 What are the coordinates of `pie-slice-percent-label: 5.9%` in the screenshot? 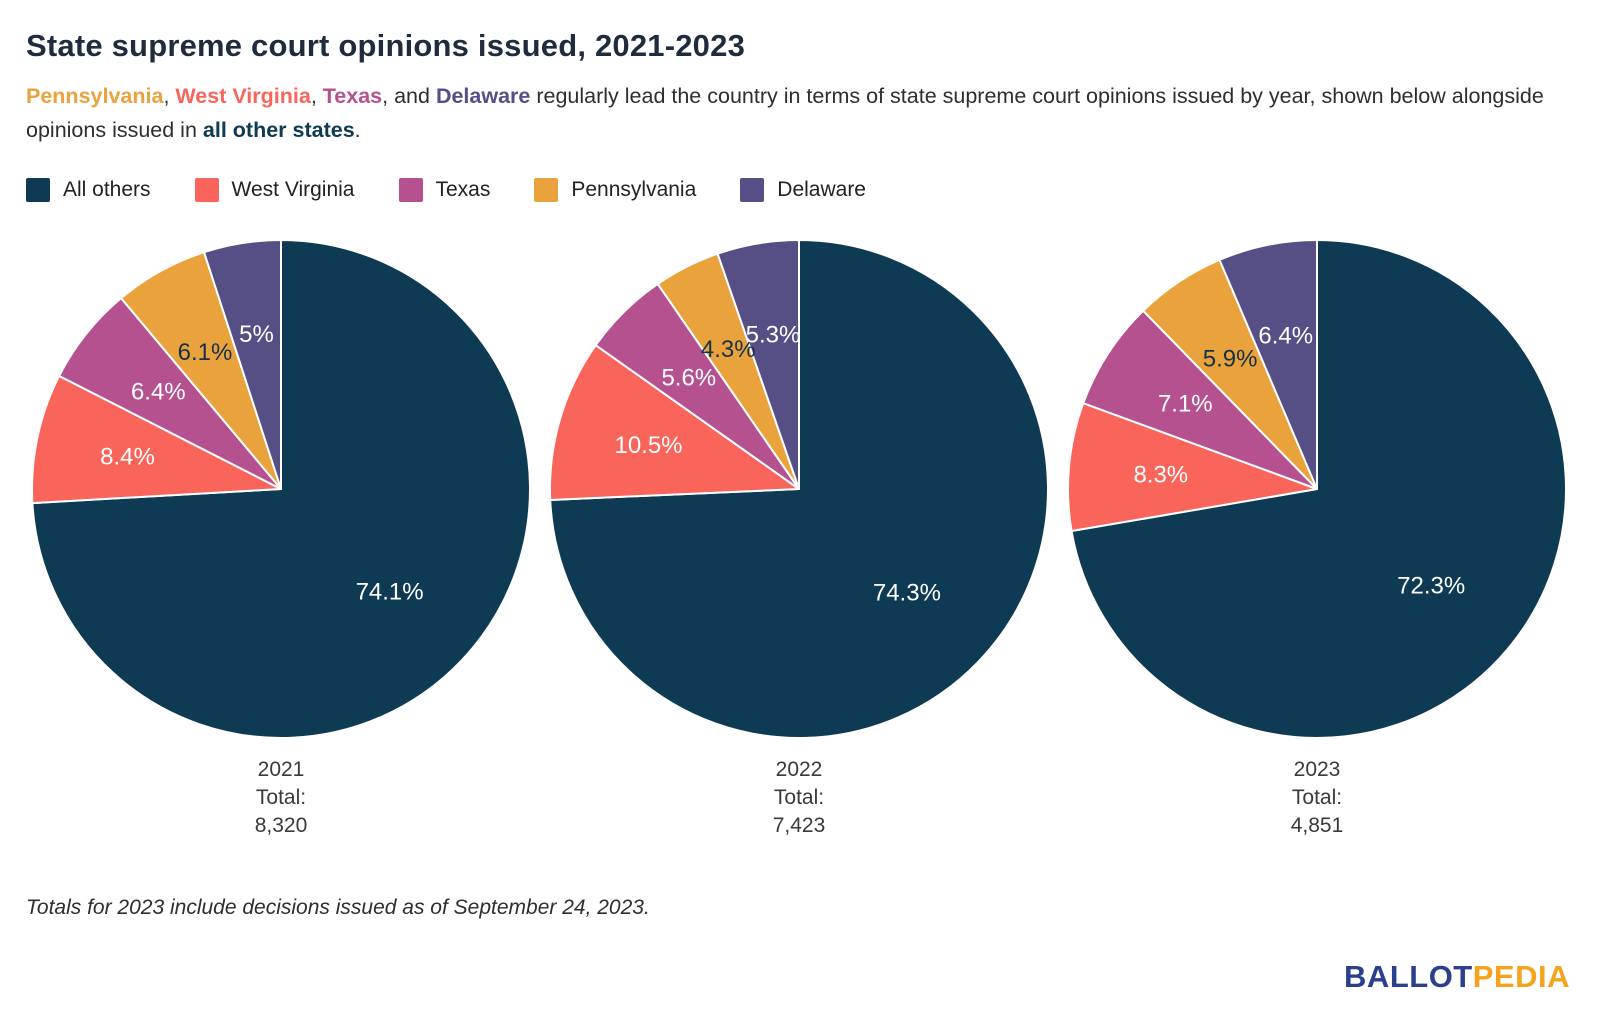 It's located at (1230, 358).